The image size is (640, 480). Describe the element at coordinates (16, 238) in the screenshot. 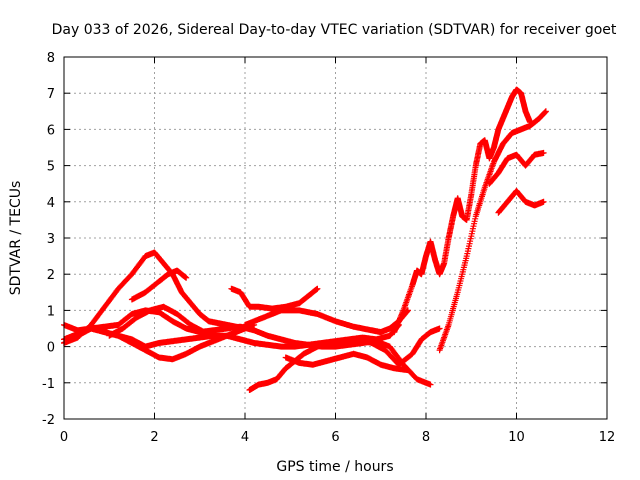

I see `y-axis-title: SDTVAR / TECUs` at that location.